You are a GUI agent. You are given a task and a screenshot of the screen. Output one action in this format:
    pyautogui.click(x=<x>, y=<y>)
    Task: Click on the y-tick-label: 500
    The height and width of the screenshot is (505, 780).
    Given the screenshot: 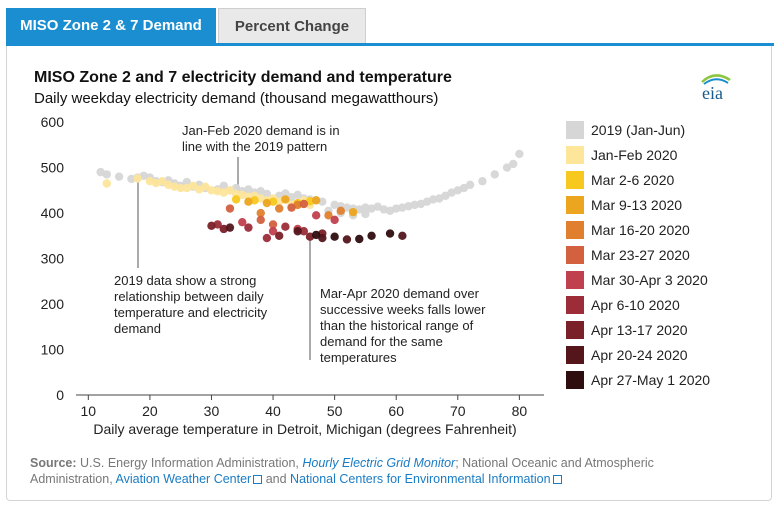 What is the action you would take?
    pyautogui.click(x=53, y=168)
    